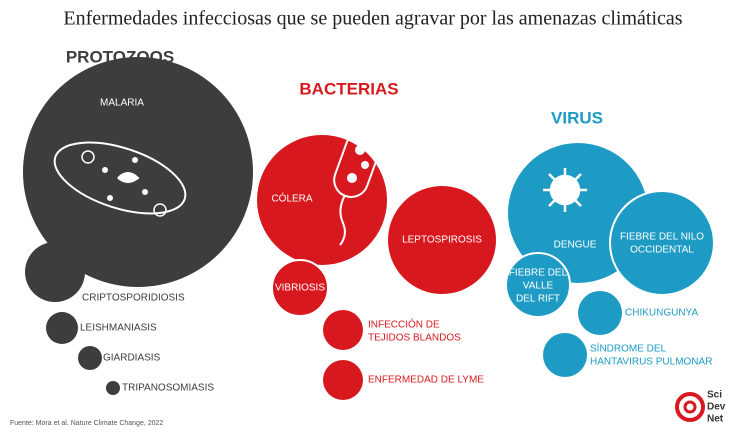  I want to click on disease-label: TEJIDOS BLANDOS, so click(414, 338).